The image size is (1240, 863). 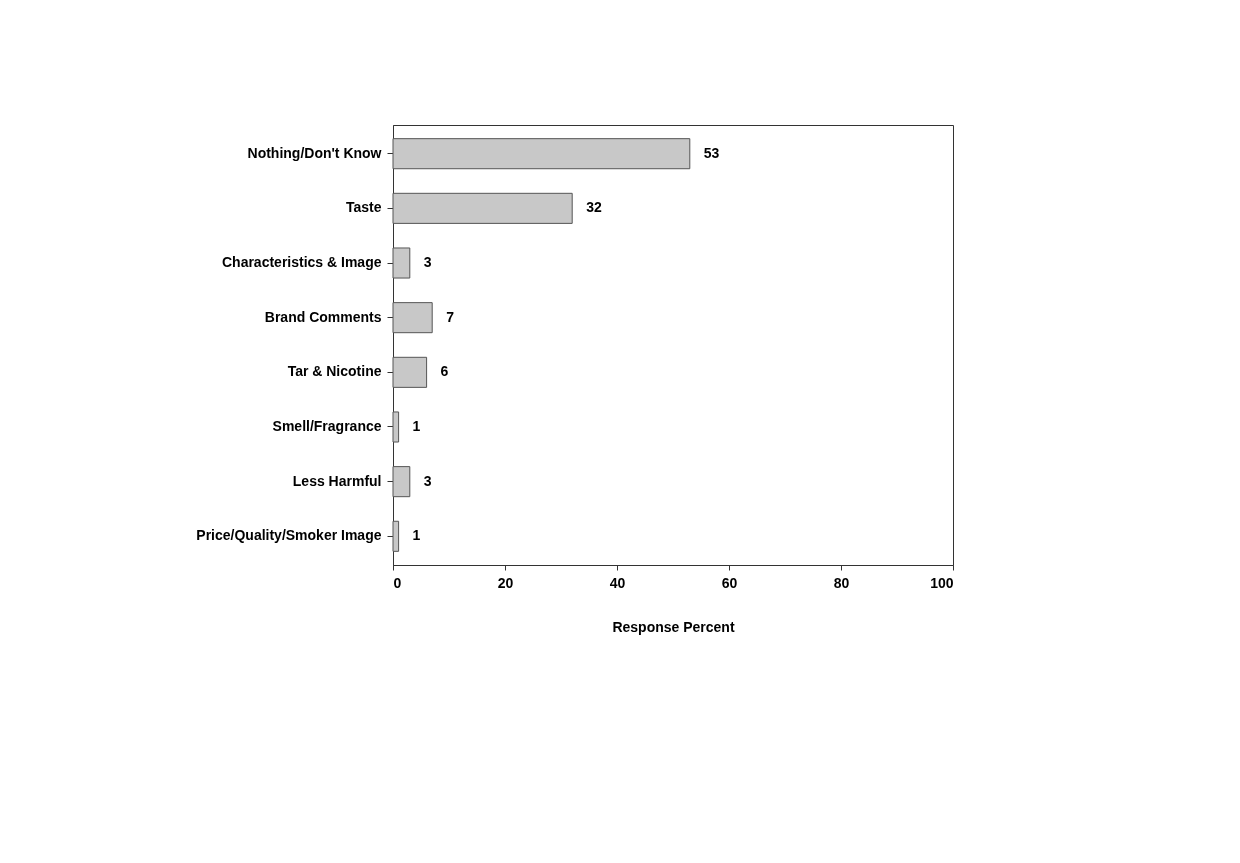 I want to click on y-tick-label: Tar & Nicotine, so click(x=334, y=371).